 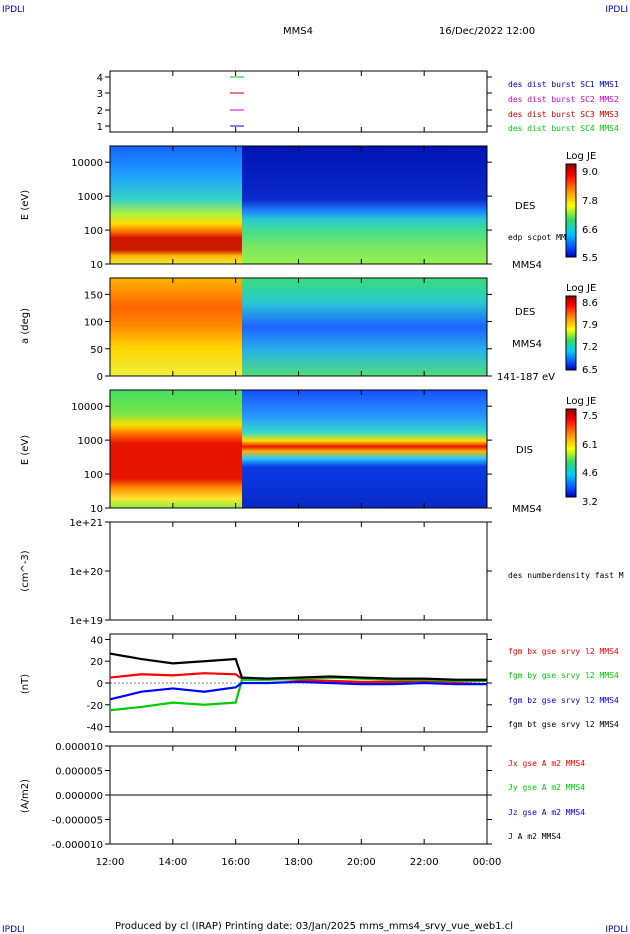 What do you see at coordinates (361, 862) in the screenshot?
I see `x-tick-label: 20:00` at bounding box center [361, 862].